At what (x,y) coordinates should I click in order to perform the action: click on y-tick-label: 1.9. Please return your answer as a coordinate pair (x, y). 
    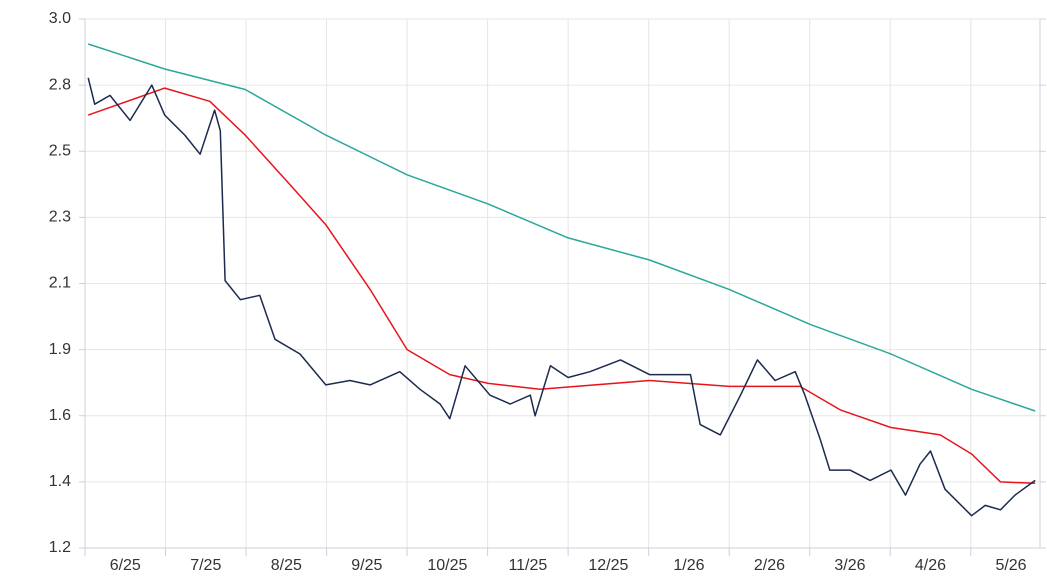
    Looking at the image, I should click on (60, 349).